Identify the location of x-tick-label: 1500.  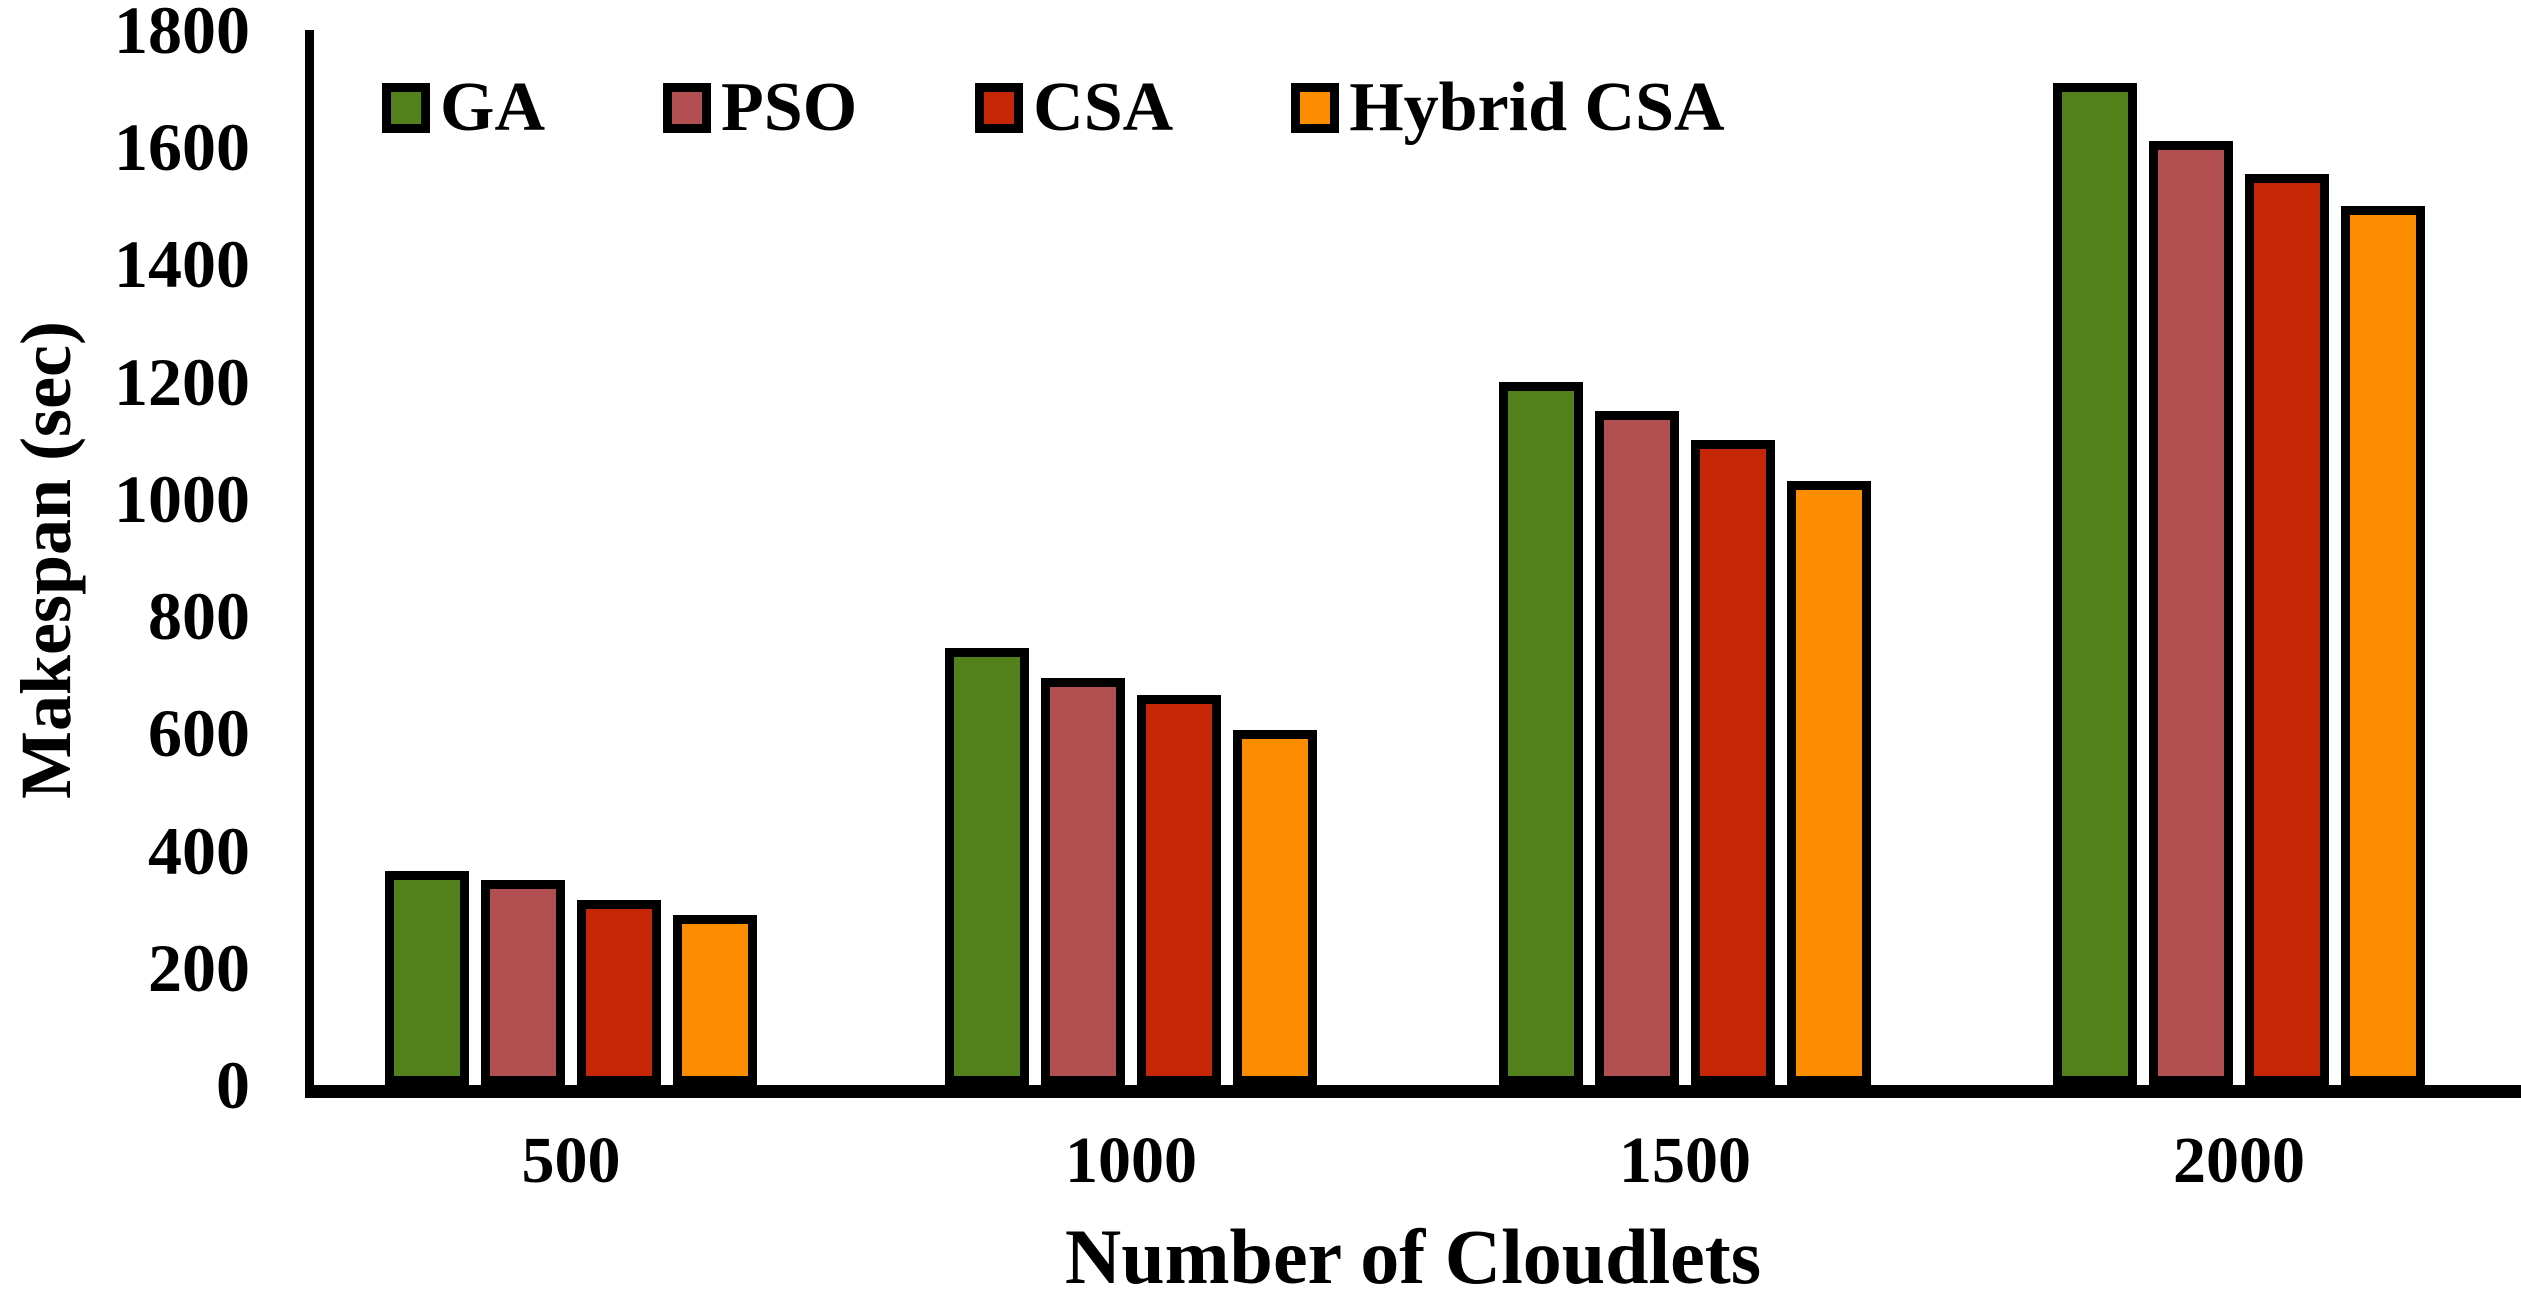
(1685, 1160).